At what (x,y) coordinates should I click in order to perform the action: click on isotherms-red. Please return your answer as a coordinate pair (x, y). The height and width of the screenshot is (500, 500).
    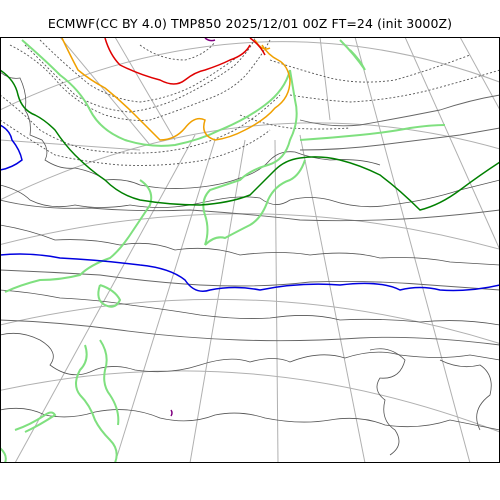
    Looking at the image, I should click on (185, 61).